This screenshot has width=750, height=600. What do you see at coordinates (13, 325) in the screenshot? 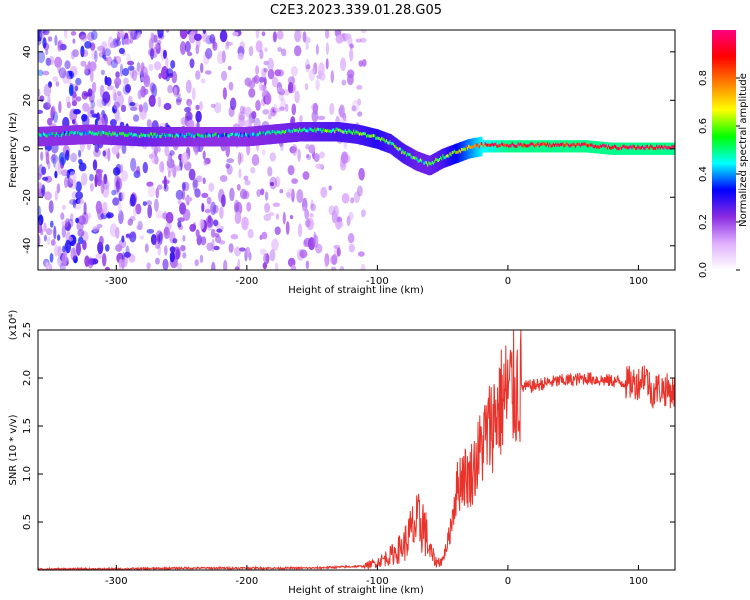
I see `snr-y-multiplier: (x10⁴)` at bounding box center [13, 325].